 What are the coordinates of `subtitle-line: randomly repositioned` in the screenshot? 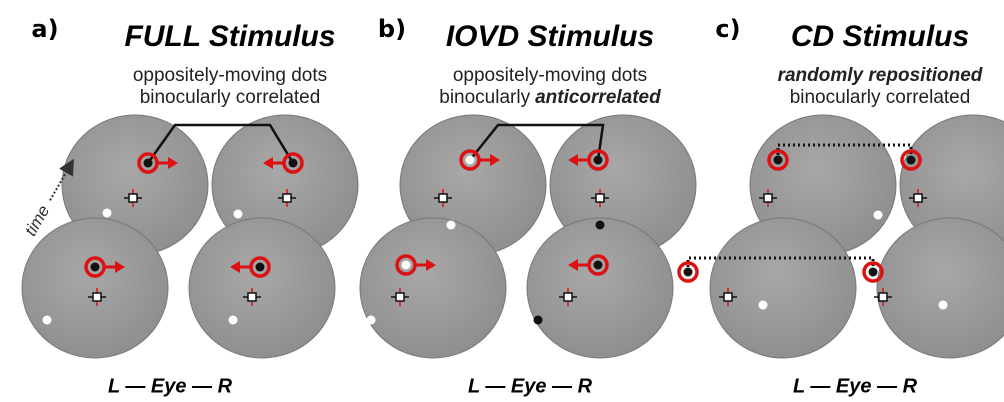 It's located at (880, 75).